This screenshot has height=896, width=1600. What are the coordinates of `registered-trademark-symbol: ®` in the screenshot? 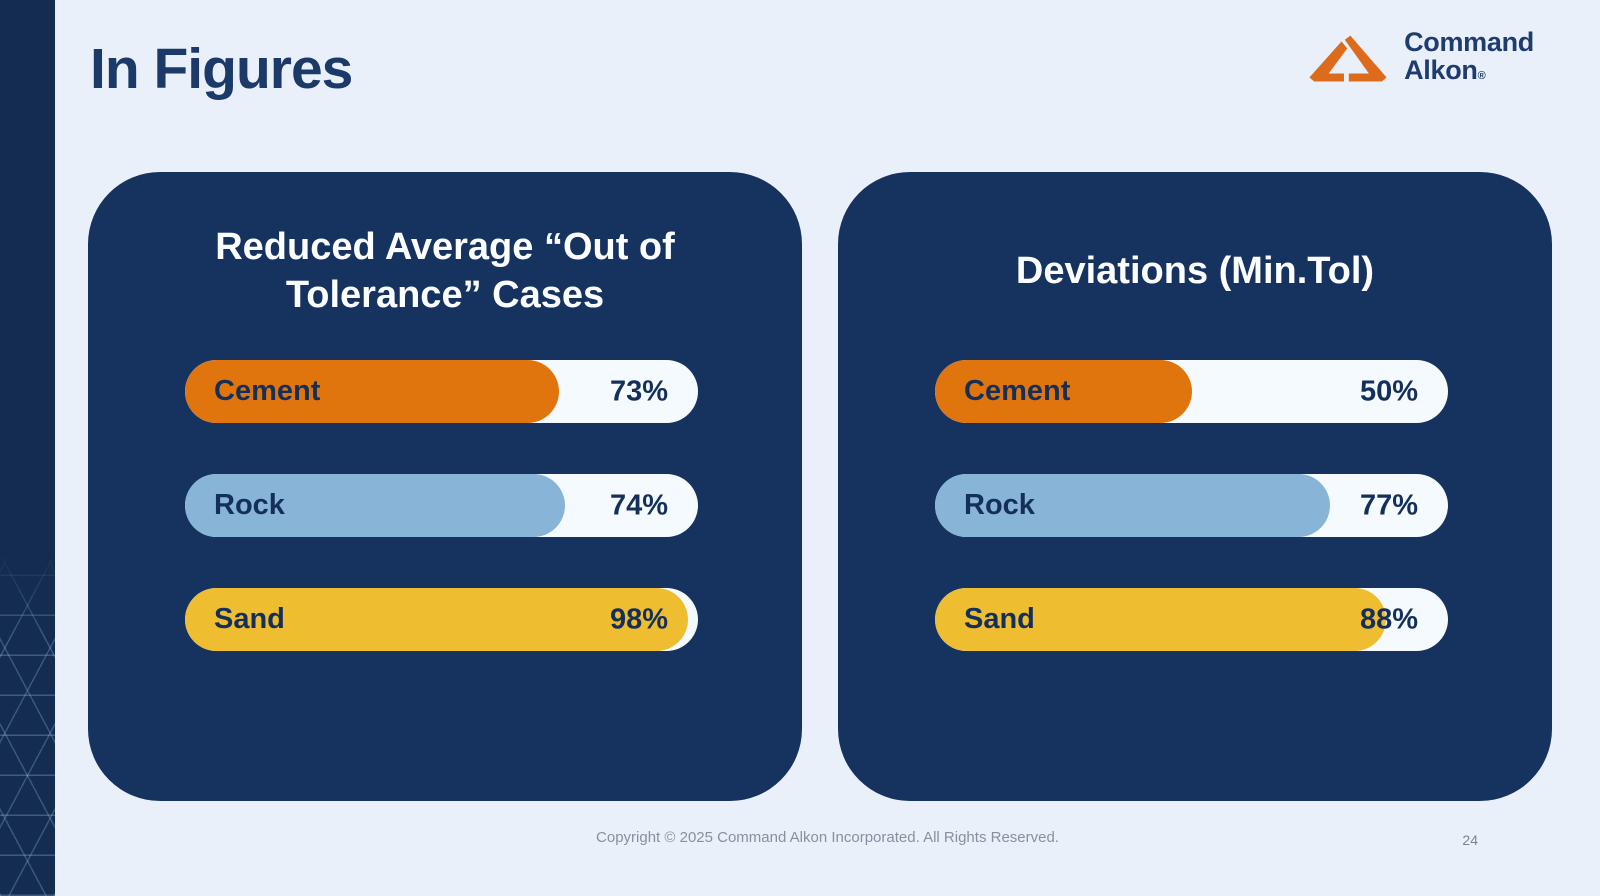 It's located at (1481, 76).